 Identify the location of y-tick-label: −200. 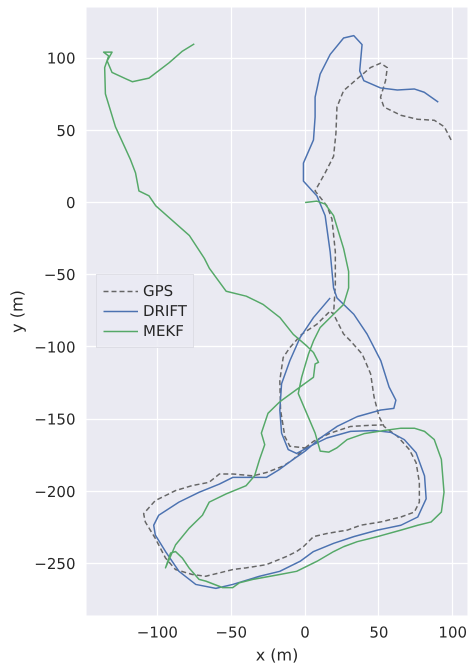
(55, 491).